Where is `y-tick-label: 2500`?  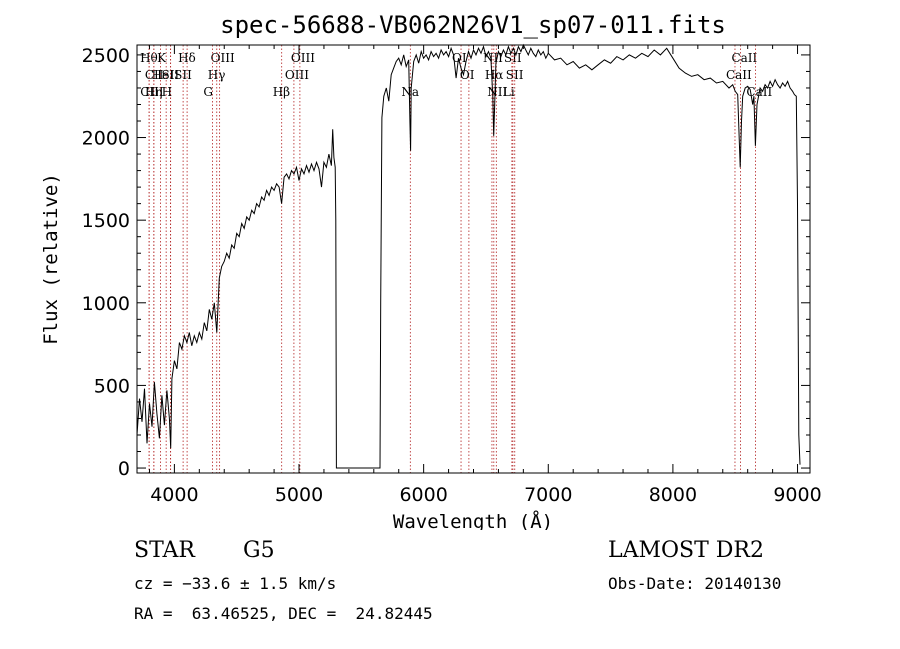
y-tick-label: 2500 is located at coordinates (106, 56).